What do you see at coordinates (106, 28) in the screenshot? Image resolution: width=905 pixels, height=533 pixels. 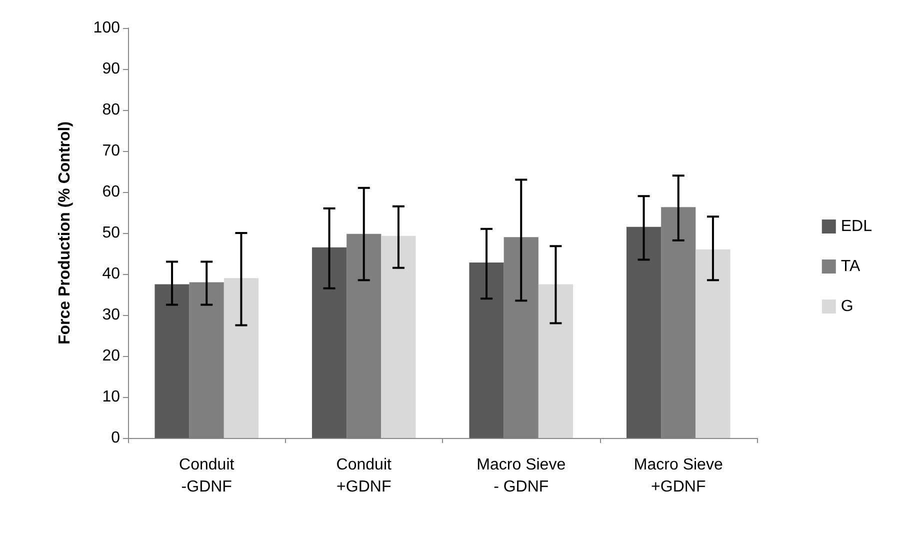 I see `y-tick-label: 100` at bounding box center [106, 28].